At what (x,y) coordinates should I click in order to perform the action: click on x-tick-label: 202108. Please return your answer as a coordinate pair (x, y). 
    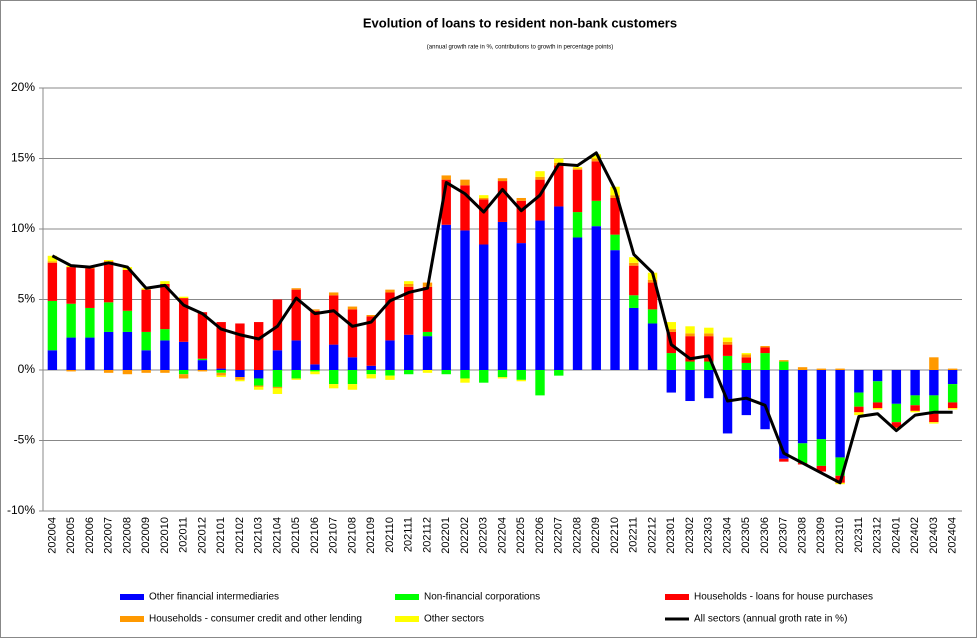
    Looking at the image, I should click on (352, 535).